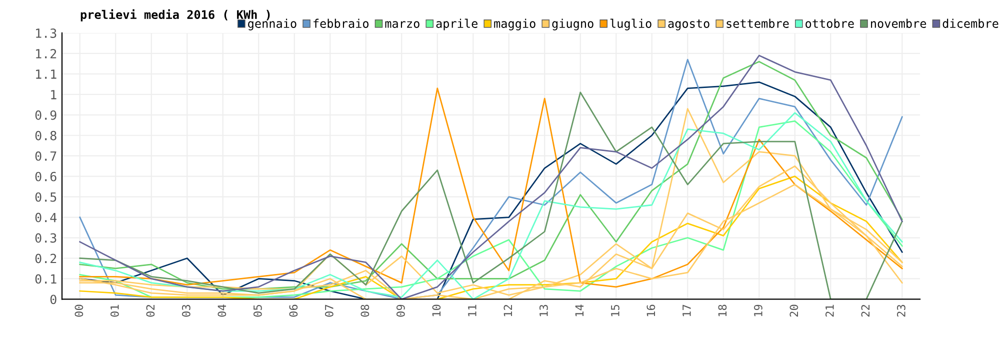 This screenshot has width=1000, height=340. I want to click on x-tick-label: 19, so click(758, 310).